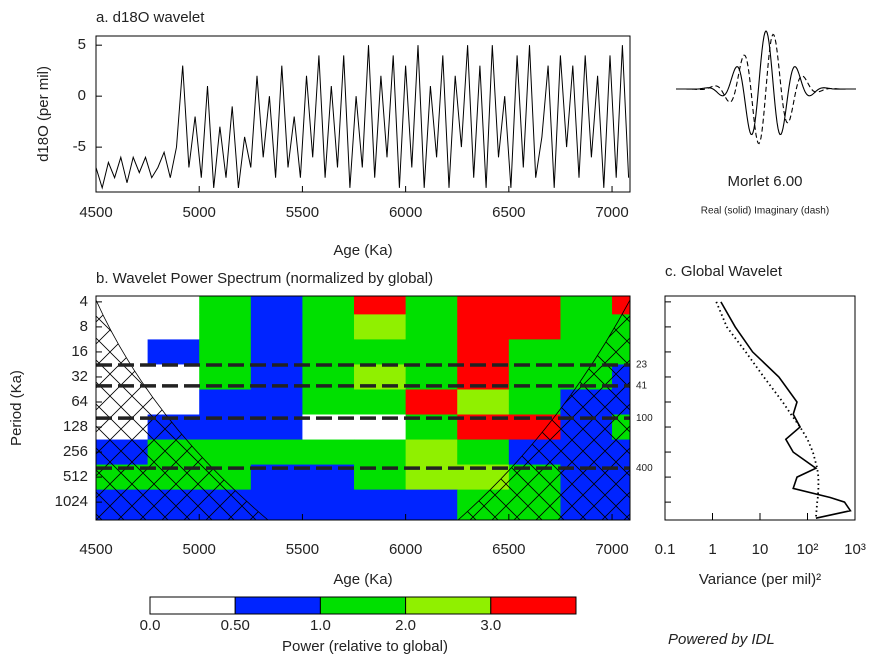 Image resolution: width=873 pixels, height=660 pixels. What do you see at coordinates (855, 549) in the screenshot?
I see `x-tick-label: 10³` at bounding box center [855, 549].